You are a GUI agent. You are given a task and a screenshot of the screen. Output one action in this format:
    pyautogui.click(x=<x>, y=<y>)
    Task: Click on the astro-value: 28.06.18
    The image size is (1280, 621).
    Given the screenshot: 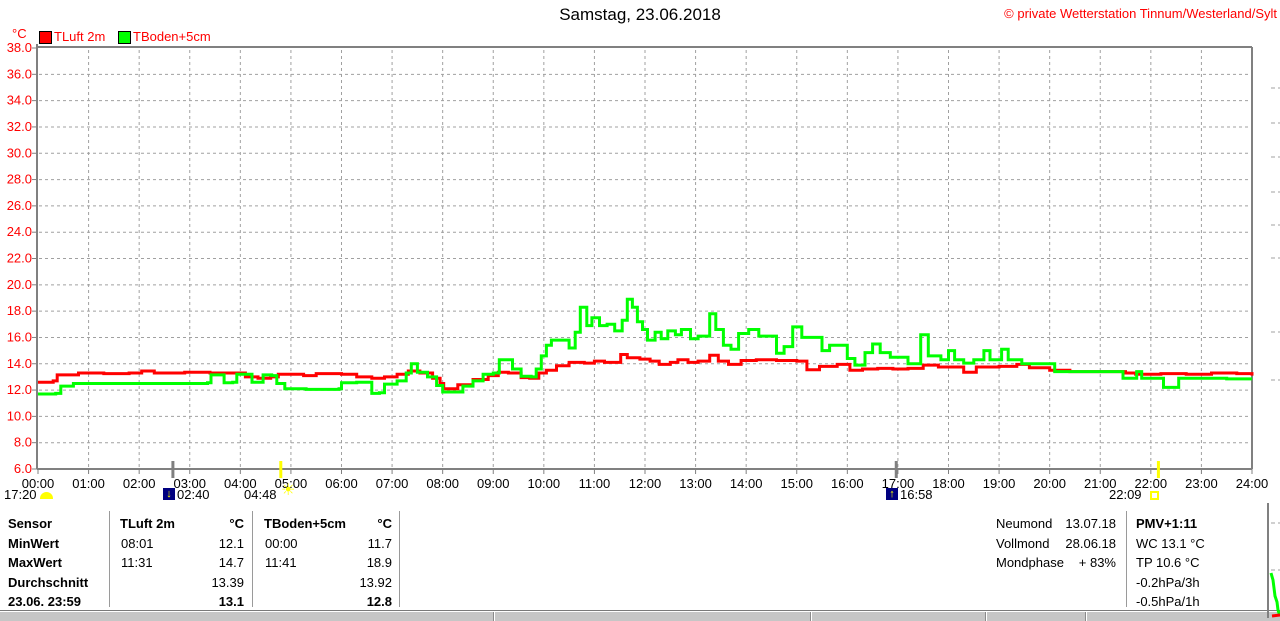 What is the action you would take?
    pyautogui.click(x=1090, y=543)
    